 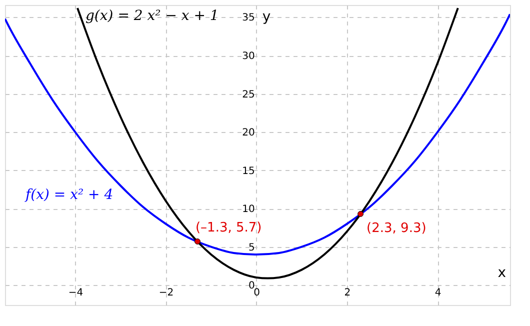 What do you see at coordinates (251, 248) in the screenshot?
I see `y-tick-label: 5` at bounding box center [251, 248].